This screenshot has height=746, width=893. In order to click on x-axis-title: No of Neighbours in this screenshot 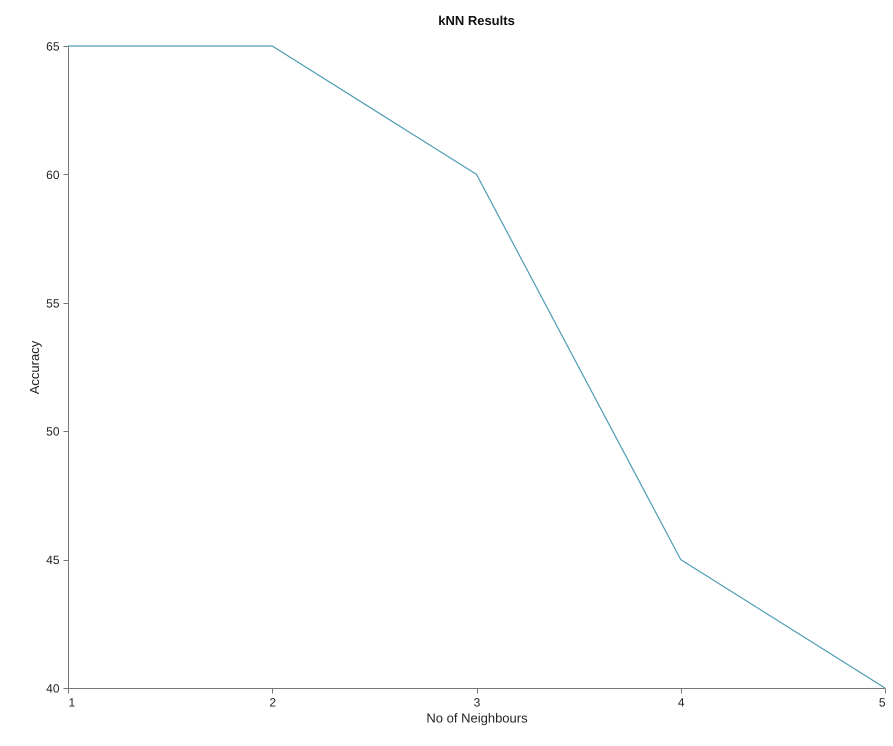, I will do `click(477, 718)`.